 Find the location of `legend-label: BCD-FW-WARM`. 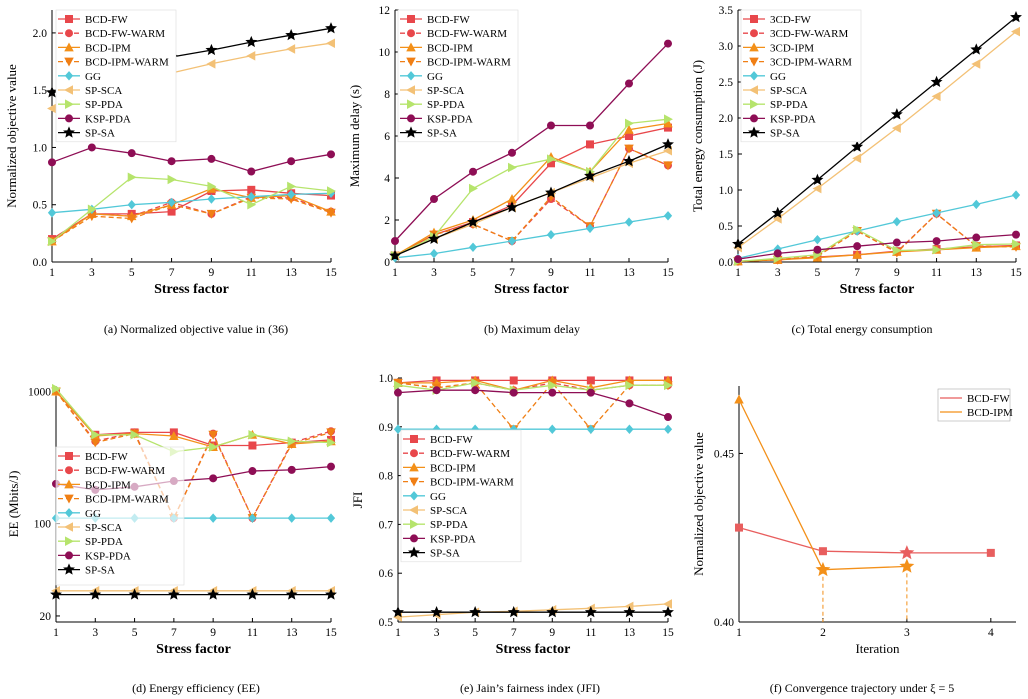

legend-label: BCD-FW-WARM is located at coordinates (125, 34).